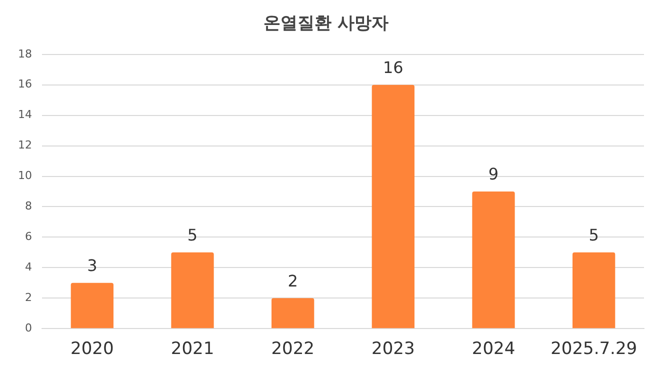 The image size is (662, 371). Describe the element at coordinates (92, 349) in the screenshot. I see `x-tick-label: 2020` at that location.